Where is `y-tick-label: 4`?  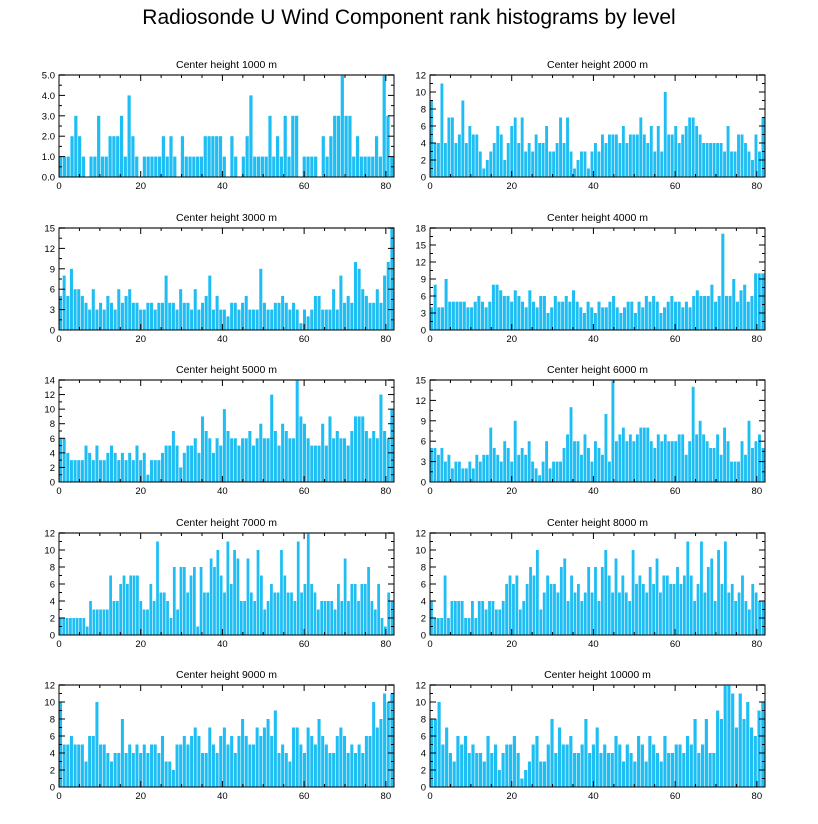 y-tick-label: 4 is located at coordinates (423, 602).